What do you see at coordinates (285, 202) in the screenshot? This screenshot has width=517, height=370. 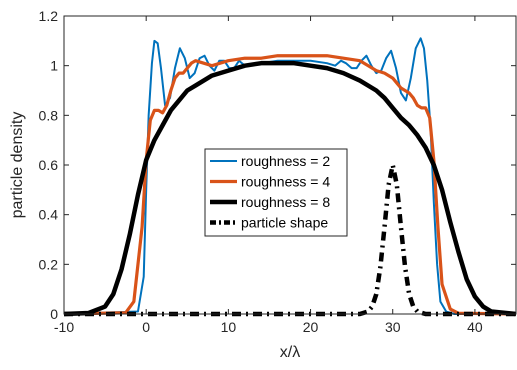 I see `legend-label-3: roughness = 8` at bounding box center [285, 202].